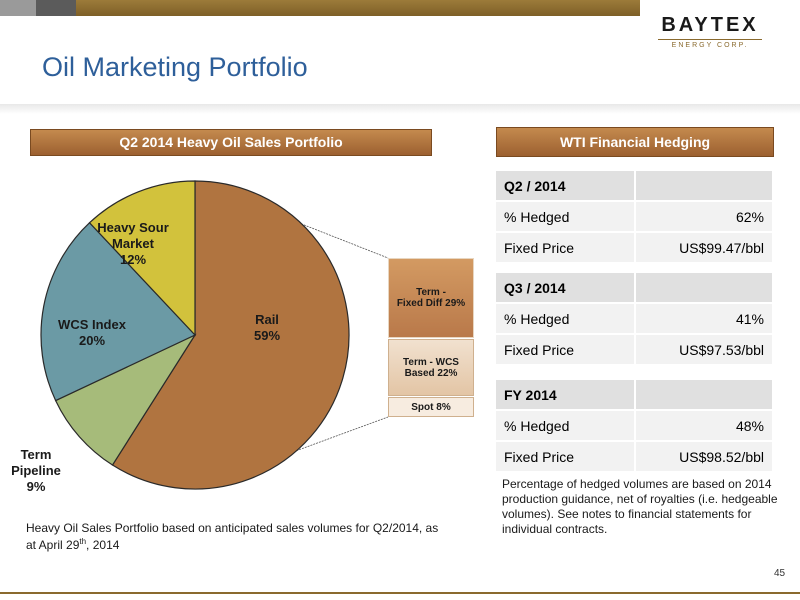 This screenshot has width=800, height=600. Describe the element at coordinates (431, 303) in the screenshot. I see `sb1-line2: Fixed Diff 29%` at that location.